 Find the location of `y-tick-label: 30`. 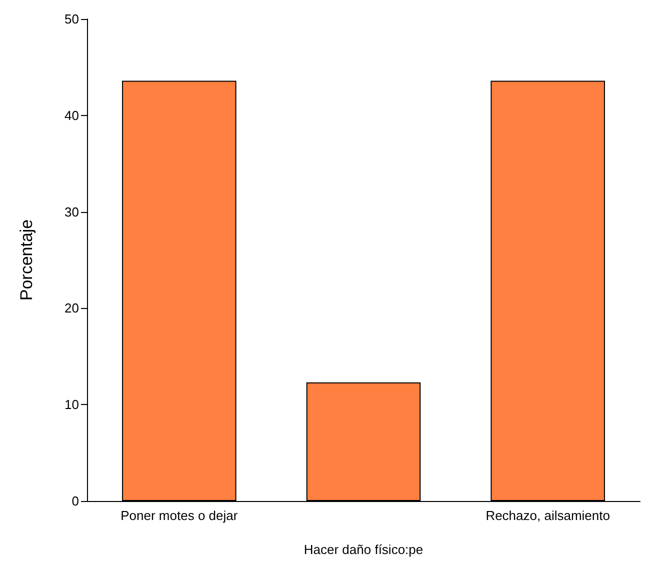

y-tick-label: 30 is located at coordinates (71, 212).